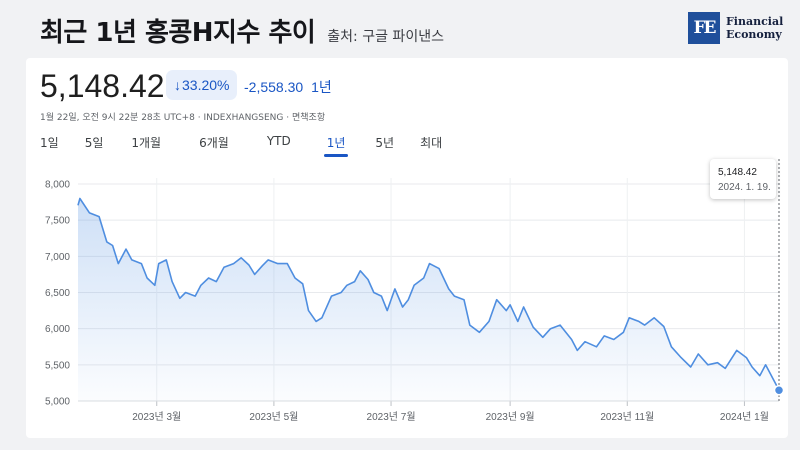  What do you see at coordinates (385, 143) in the screenshot?
I see `range-tab-6: 5년` at bounding box center [385, 143].